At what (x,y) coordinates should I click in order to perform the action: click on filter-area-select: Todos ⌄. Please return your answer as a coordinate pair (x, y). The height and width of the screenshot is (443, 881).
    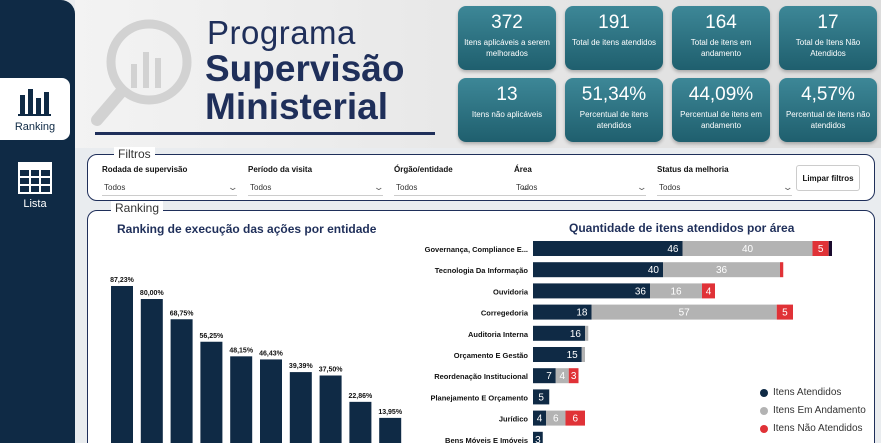
    Looking at the image, I should click on (581, 187).